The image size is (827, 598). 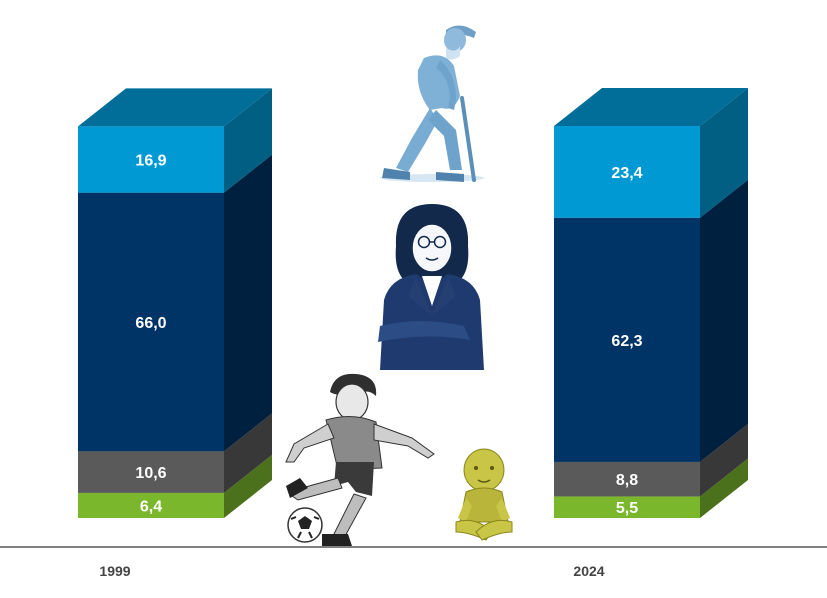 I want to click on data-label-2024-3: 23,4, so click(x=626, y=173).